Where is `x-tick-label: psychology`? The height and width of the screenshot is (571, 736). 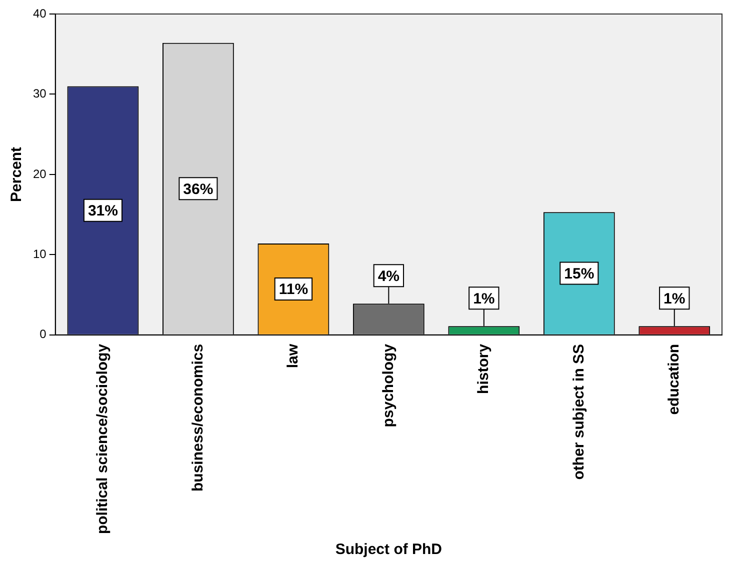
x-tick-label: psychology is located at coordinates (388, 385).